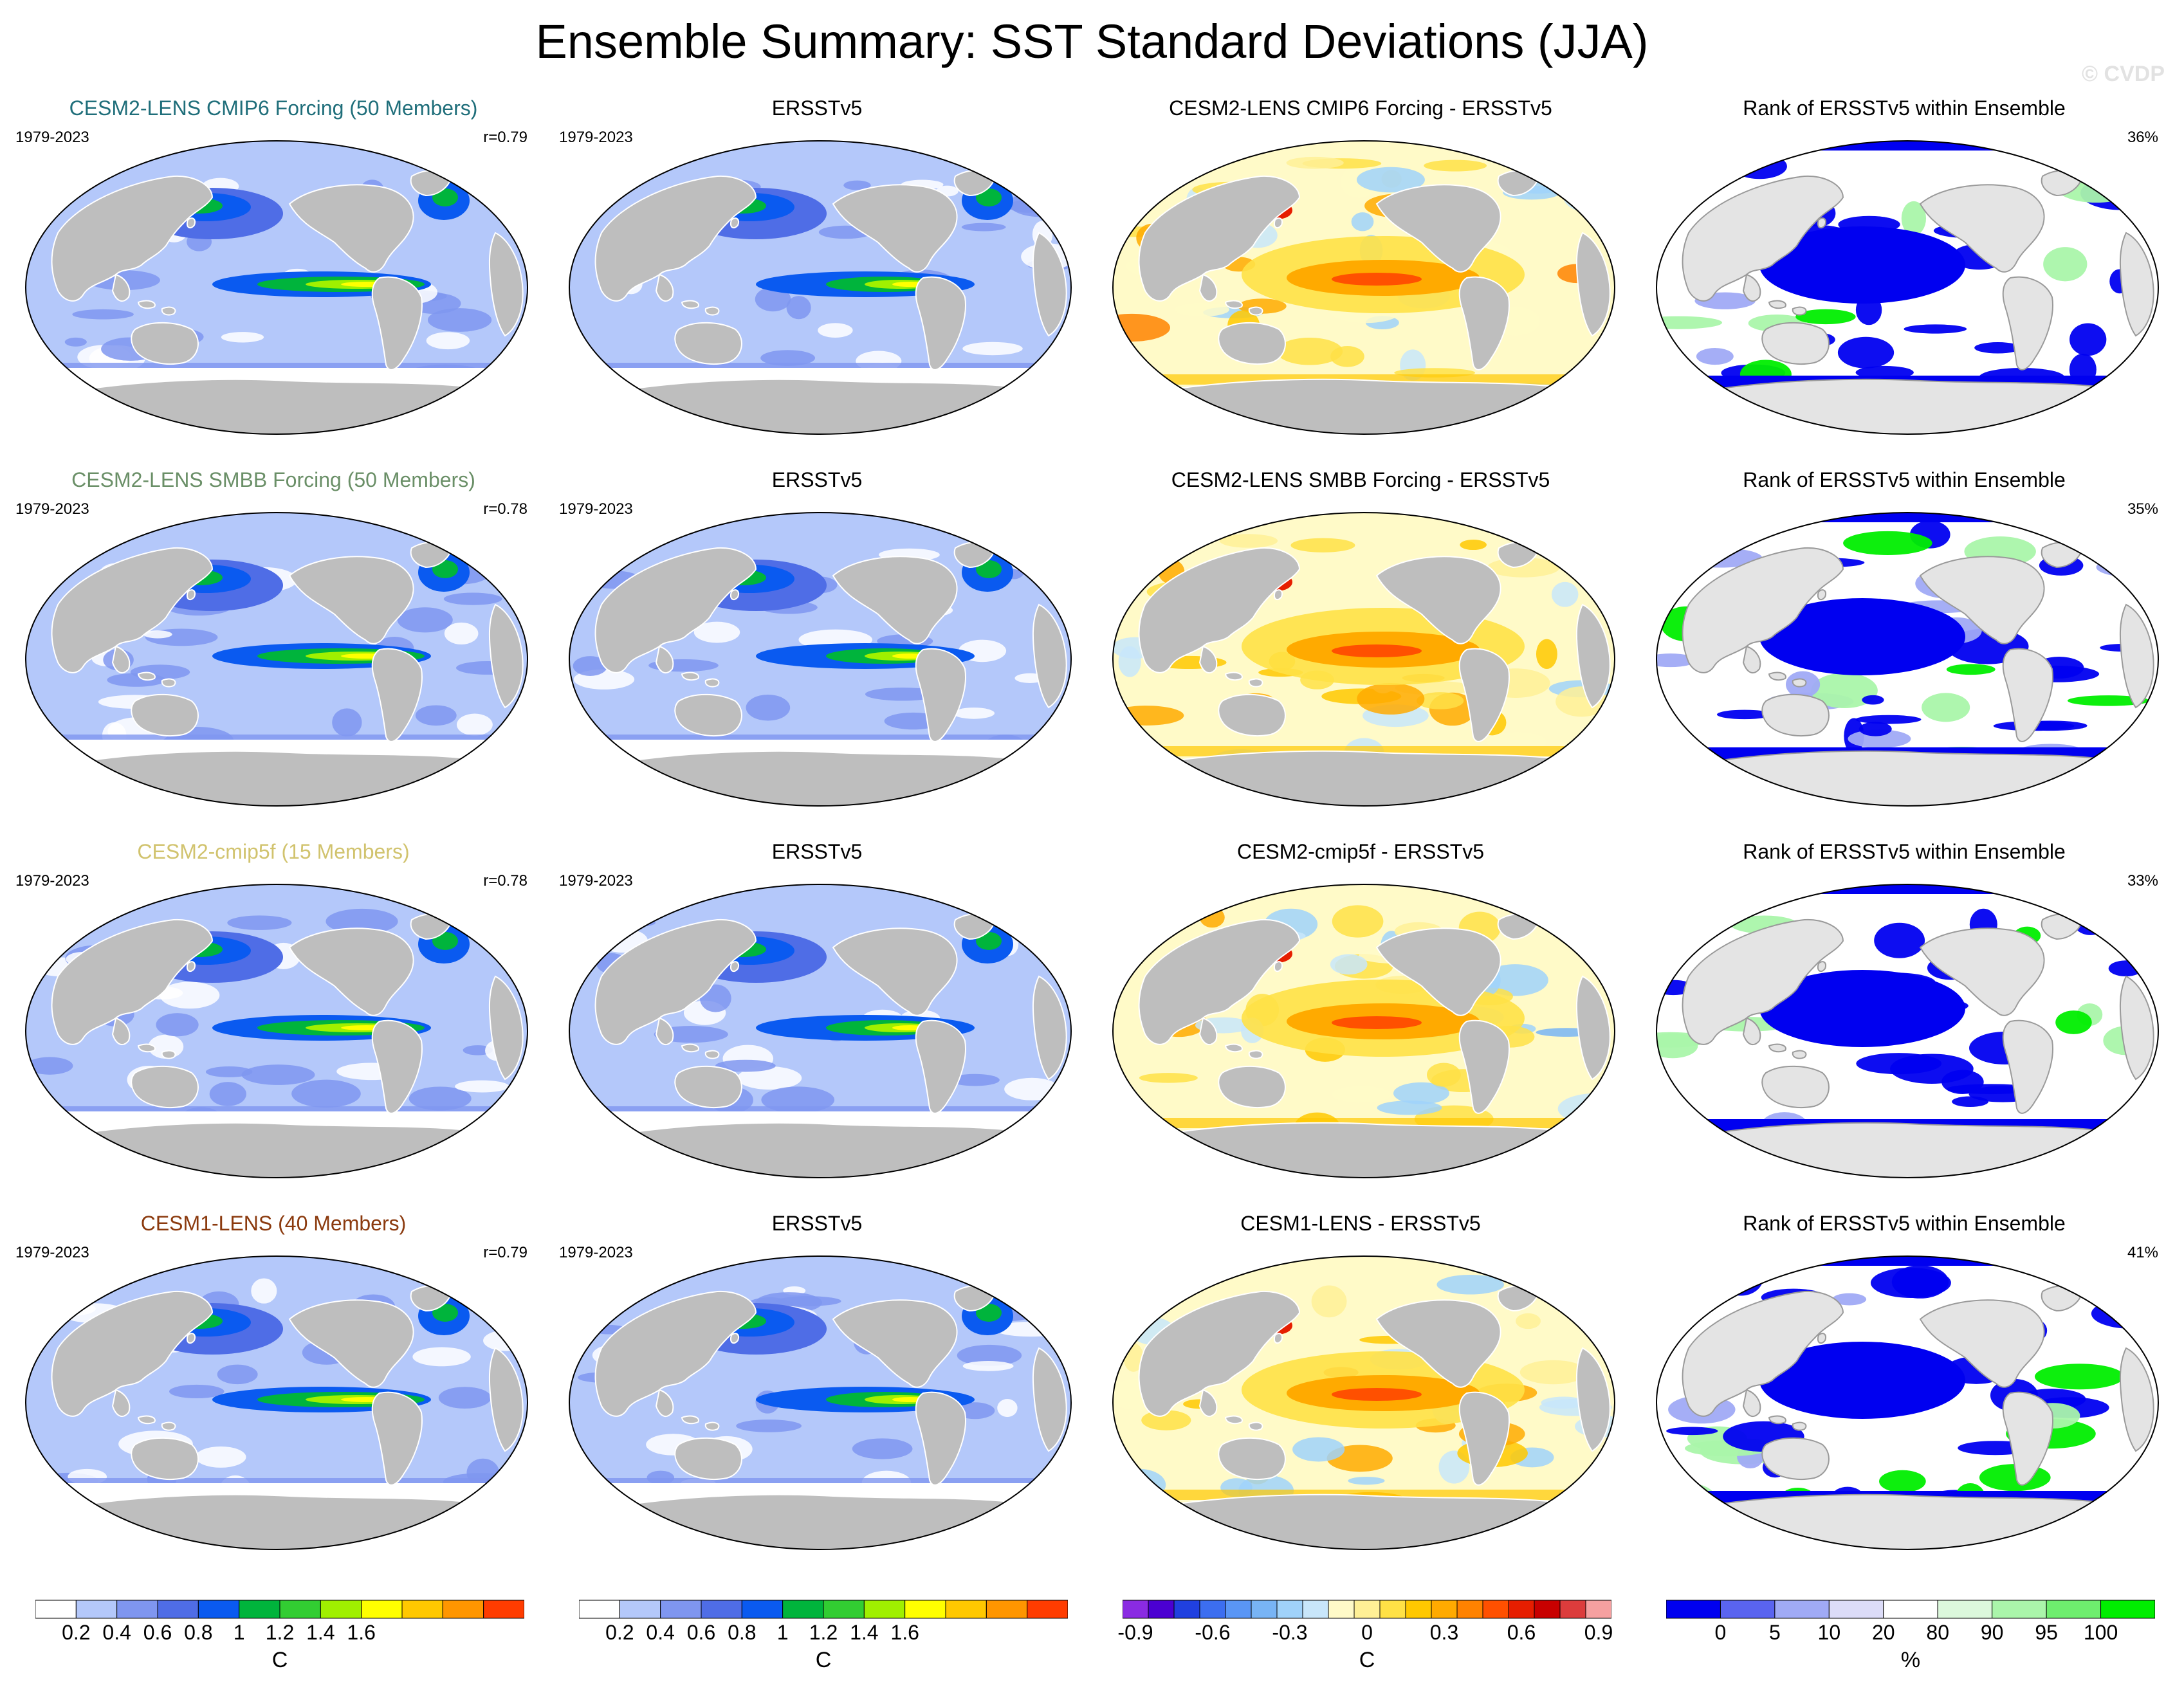 Image resolution: width=2184 pixels, height=1689 pixels. What do you see at coordinates (76, 1633) in the screenshot?
I see `colorbar-tick-label: 0.2` at bounding box center [76, 1633].